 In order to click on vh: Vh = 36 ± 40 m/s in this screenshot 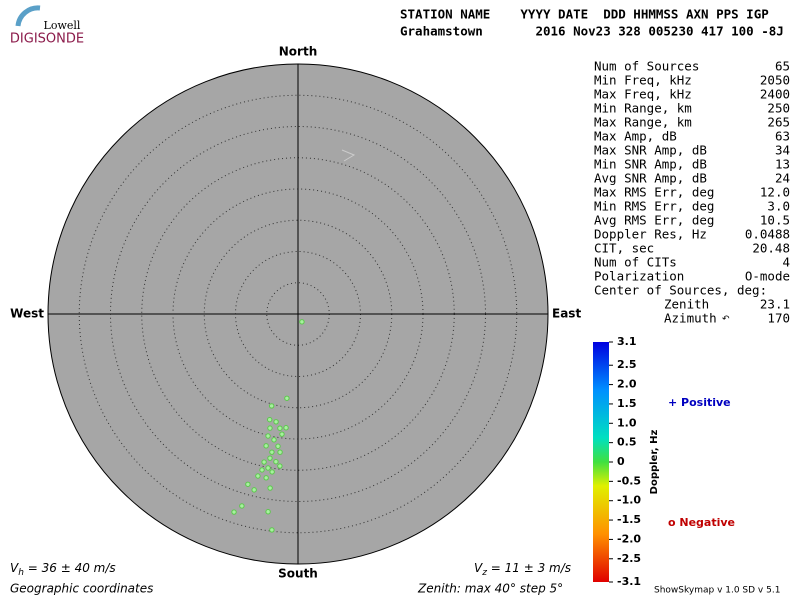, I will do `click(63, 569)`.